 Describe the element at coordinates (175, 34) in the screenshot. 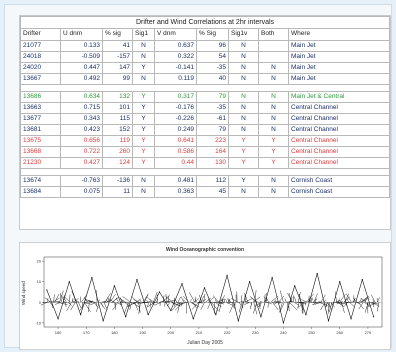

I see `column-header: V dnm` at that location.